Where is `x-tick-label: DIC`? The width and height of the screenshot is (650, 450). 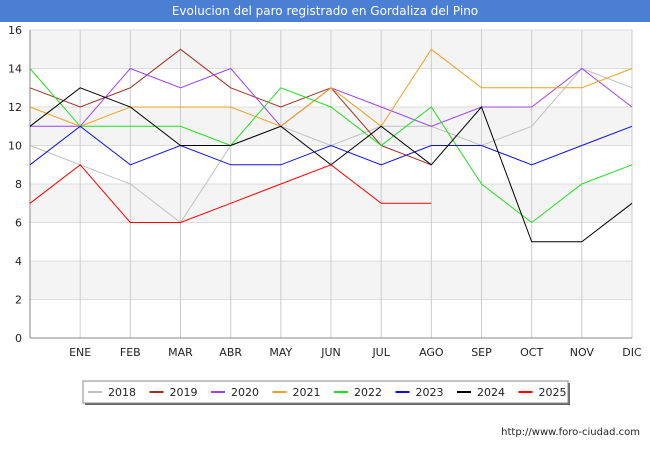
x-tick-label: DIC is located at coordinates (632, 352).